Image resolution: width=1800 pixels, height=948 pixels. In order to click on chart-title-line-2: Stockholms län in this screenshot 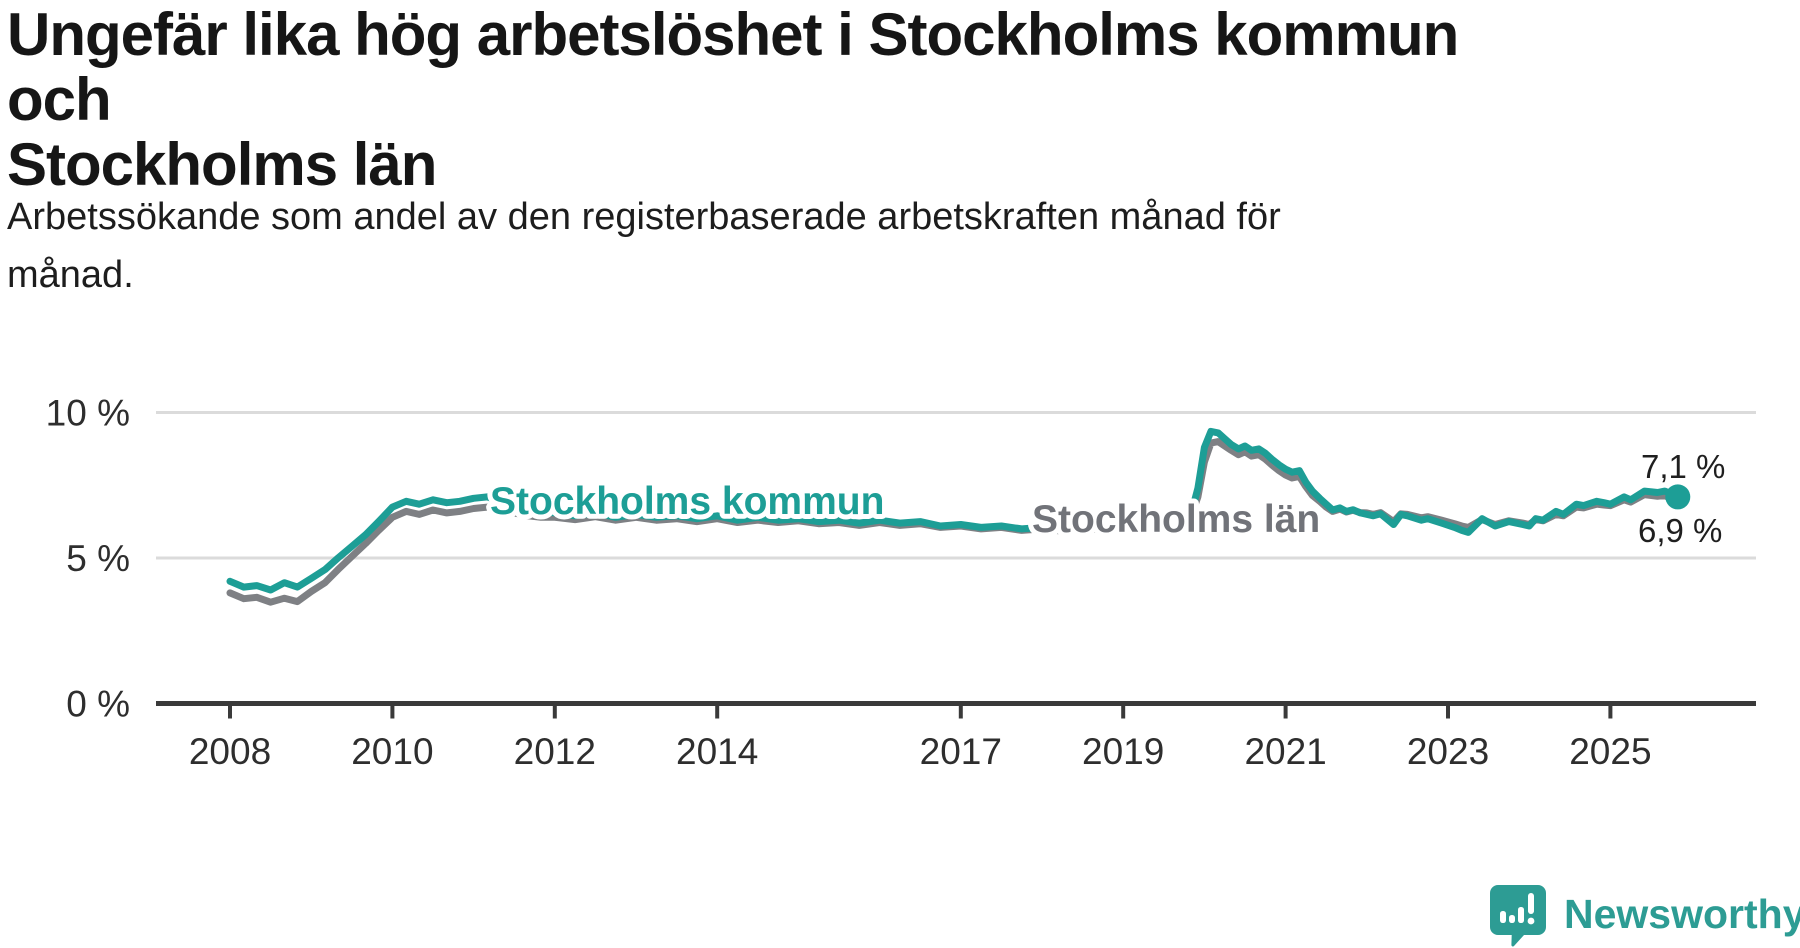, I will do `click(222, 164)`.